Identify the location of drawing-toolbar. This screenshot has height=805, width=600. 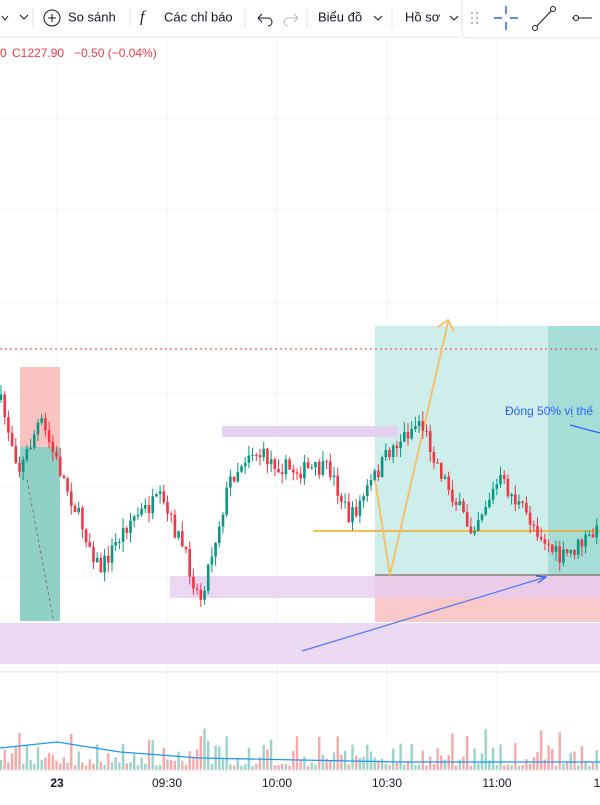
(530, 19).